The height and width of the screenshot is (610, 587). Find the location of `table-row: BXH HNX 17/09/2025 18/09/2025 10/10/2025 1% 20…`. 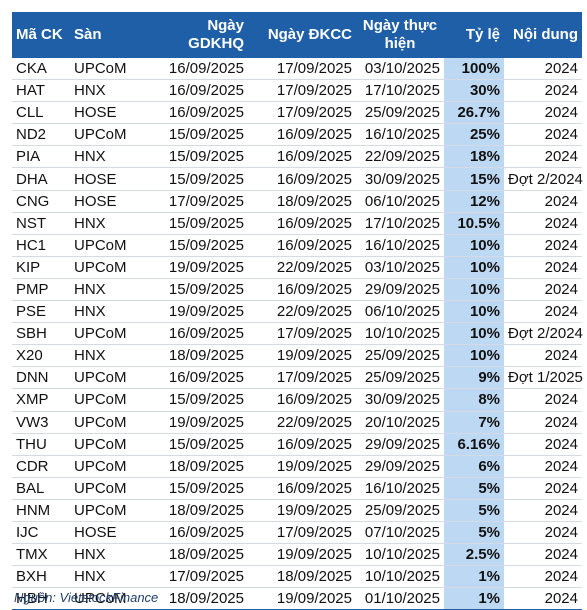

table-row: BXH HNX 17/09/2025 18/09/2025 10/10/2025 1% 20… is located at coordinates (297, 577).